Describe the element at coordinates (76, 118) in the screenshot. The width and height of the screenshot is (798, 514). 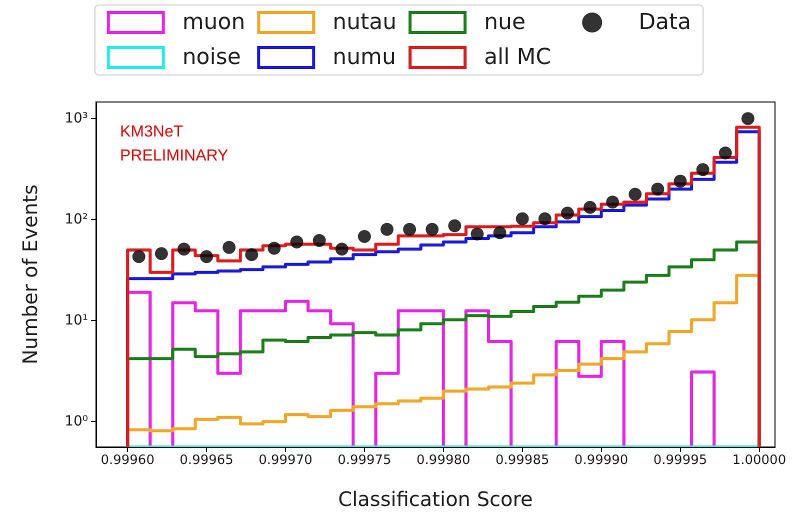
I see `y-tick-label: 10³` at that location.